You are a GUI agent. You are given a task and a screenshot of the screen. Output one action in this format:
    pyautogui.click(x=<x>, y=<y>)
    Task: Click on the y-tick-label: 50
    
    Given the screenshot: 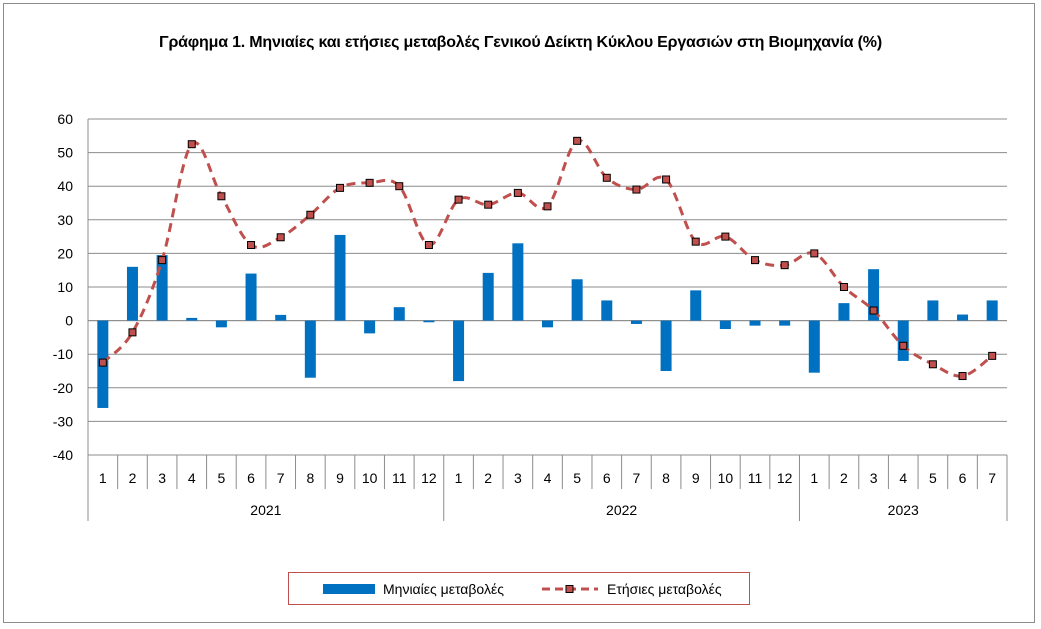 What is the action you would take?
    pyautogui.click(x=65, y=153)
    